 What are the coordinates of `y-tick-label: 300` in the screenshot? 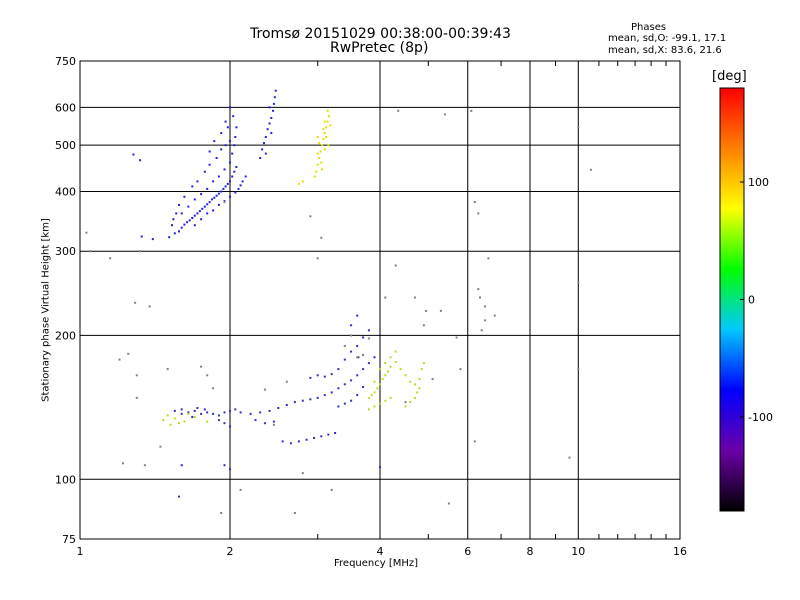 It's located at (65, 251).